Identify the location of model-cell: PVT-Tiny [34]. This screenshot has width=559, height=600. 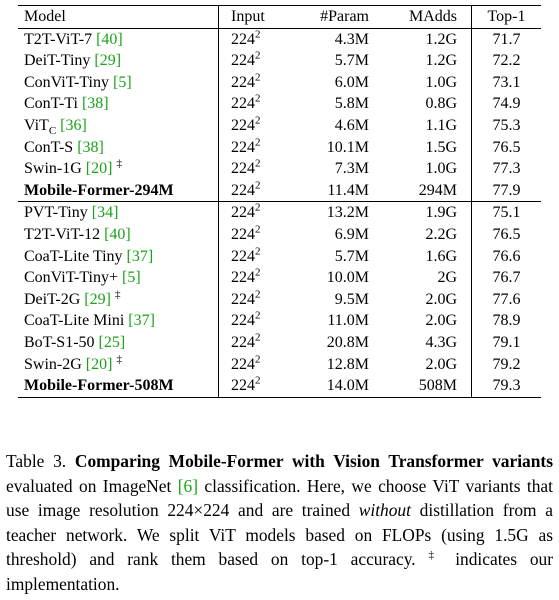
(118, 212).